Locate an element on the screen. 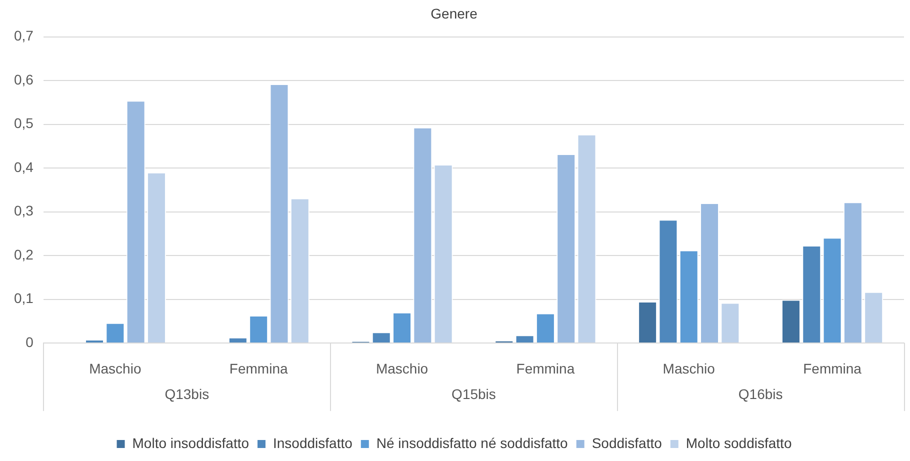 The height and width of the screenshot is (461, 910). legend-label: Insoddisfatto is located at coordinates (313, 442).